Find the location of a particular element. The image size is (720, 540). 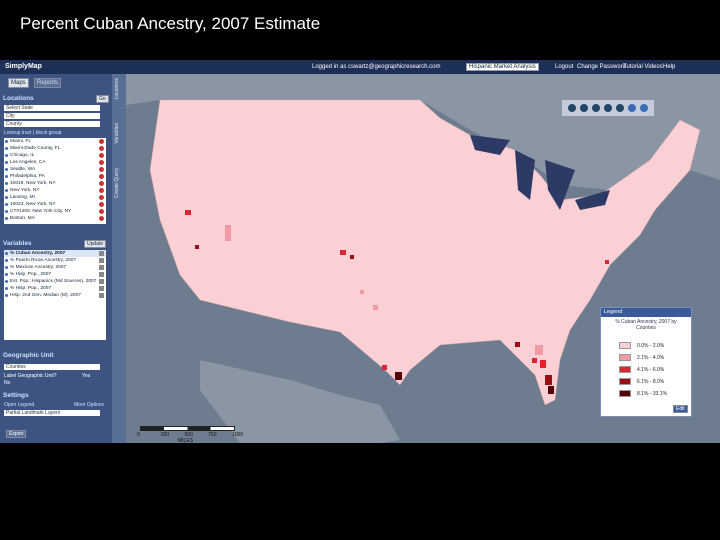

section-title: Geographic Unit is located at coordinates (28, 355).